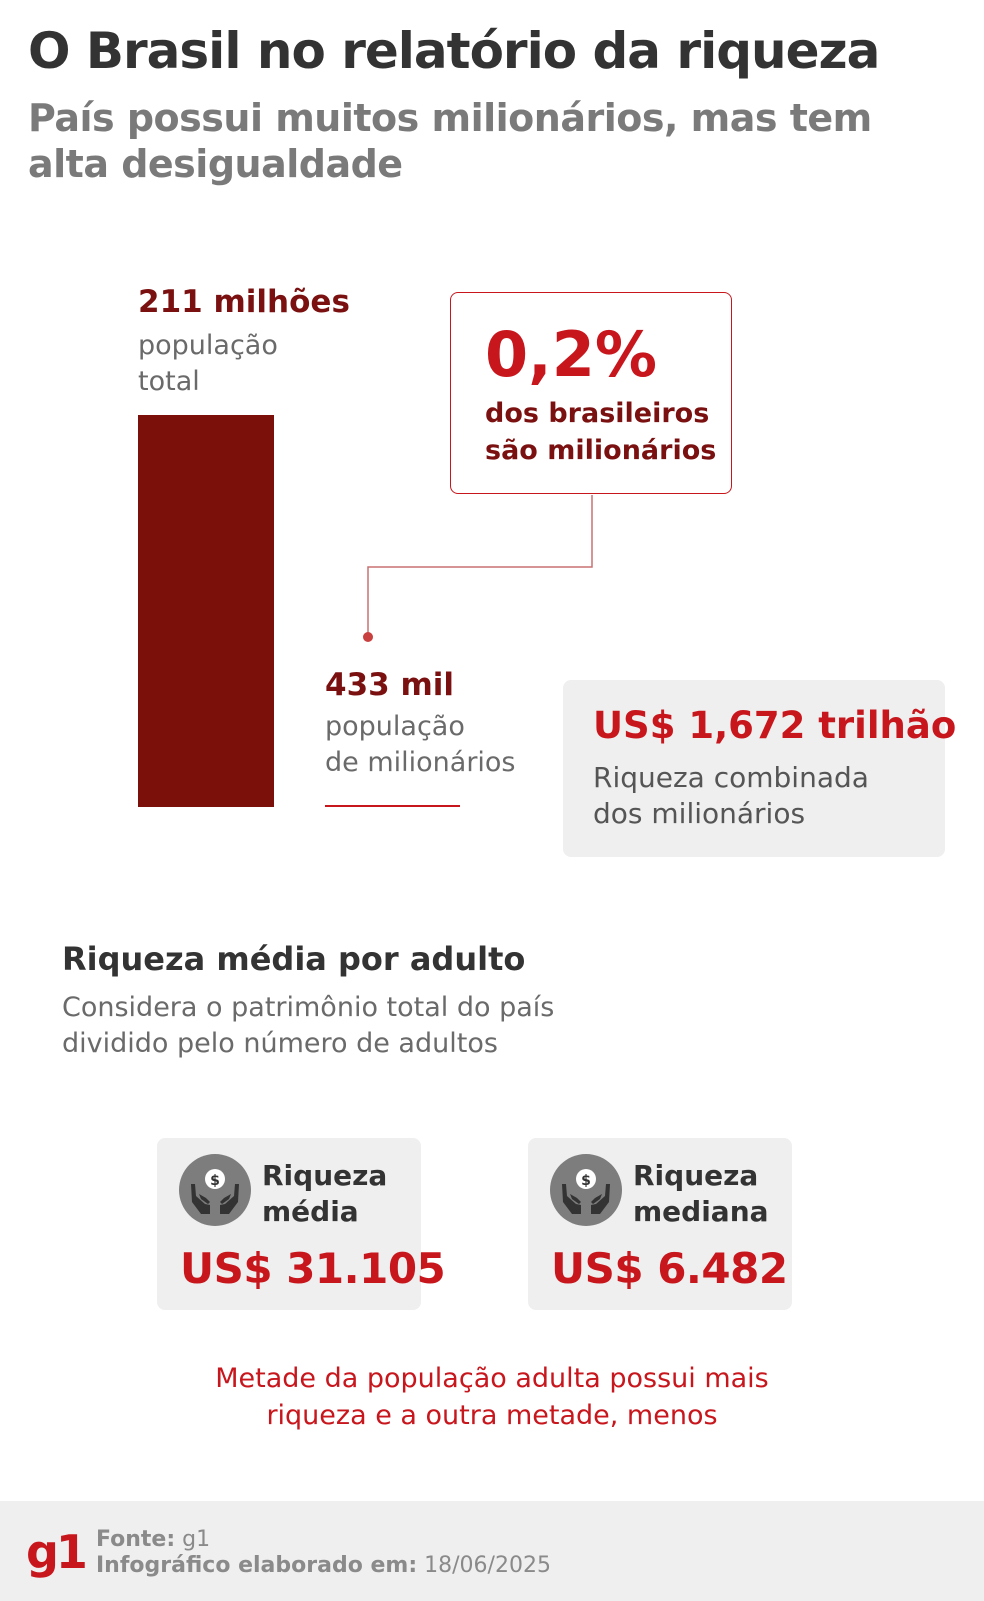 The image size is (984, 1601). I want to click on combined-wealth-desc: Riqueza combinada dos milionários, so click(731, 796).